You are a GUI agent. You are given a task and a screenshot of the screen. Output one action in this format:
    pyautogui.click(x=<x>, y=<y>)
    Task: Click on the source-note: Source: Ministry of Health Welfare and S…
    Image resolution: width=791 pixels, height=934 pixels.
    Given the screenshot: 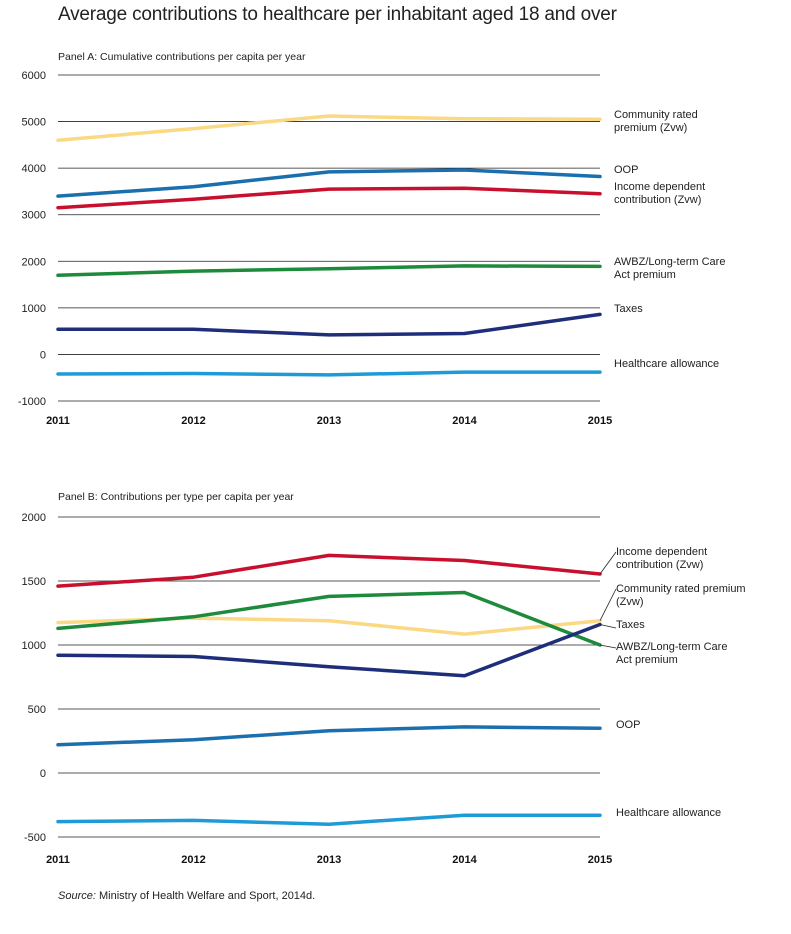 What is the action you would take?
    pyautogui.click(x=186, y=896)
    